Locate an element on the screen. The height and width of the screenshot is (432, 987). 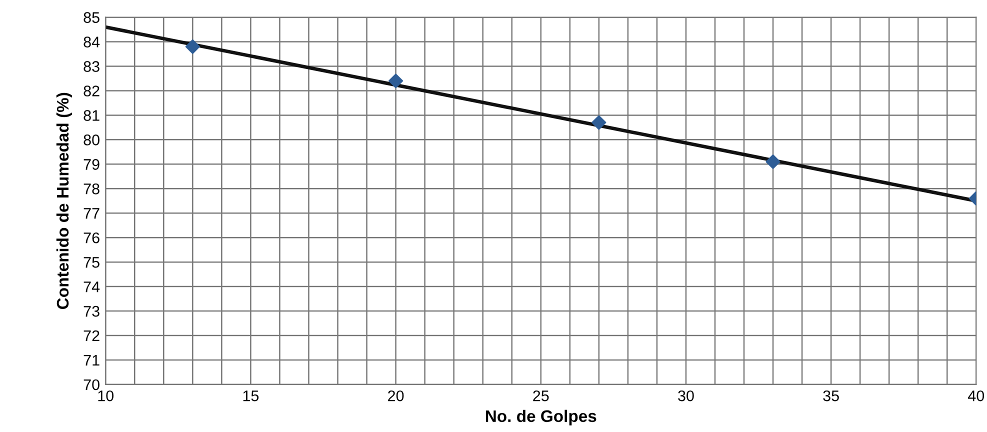
y-tick-label: 82 is located at coordinates (92, 91).